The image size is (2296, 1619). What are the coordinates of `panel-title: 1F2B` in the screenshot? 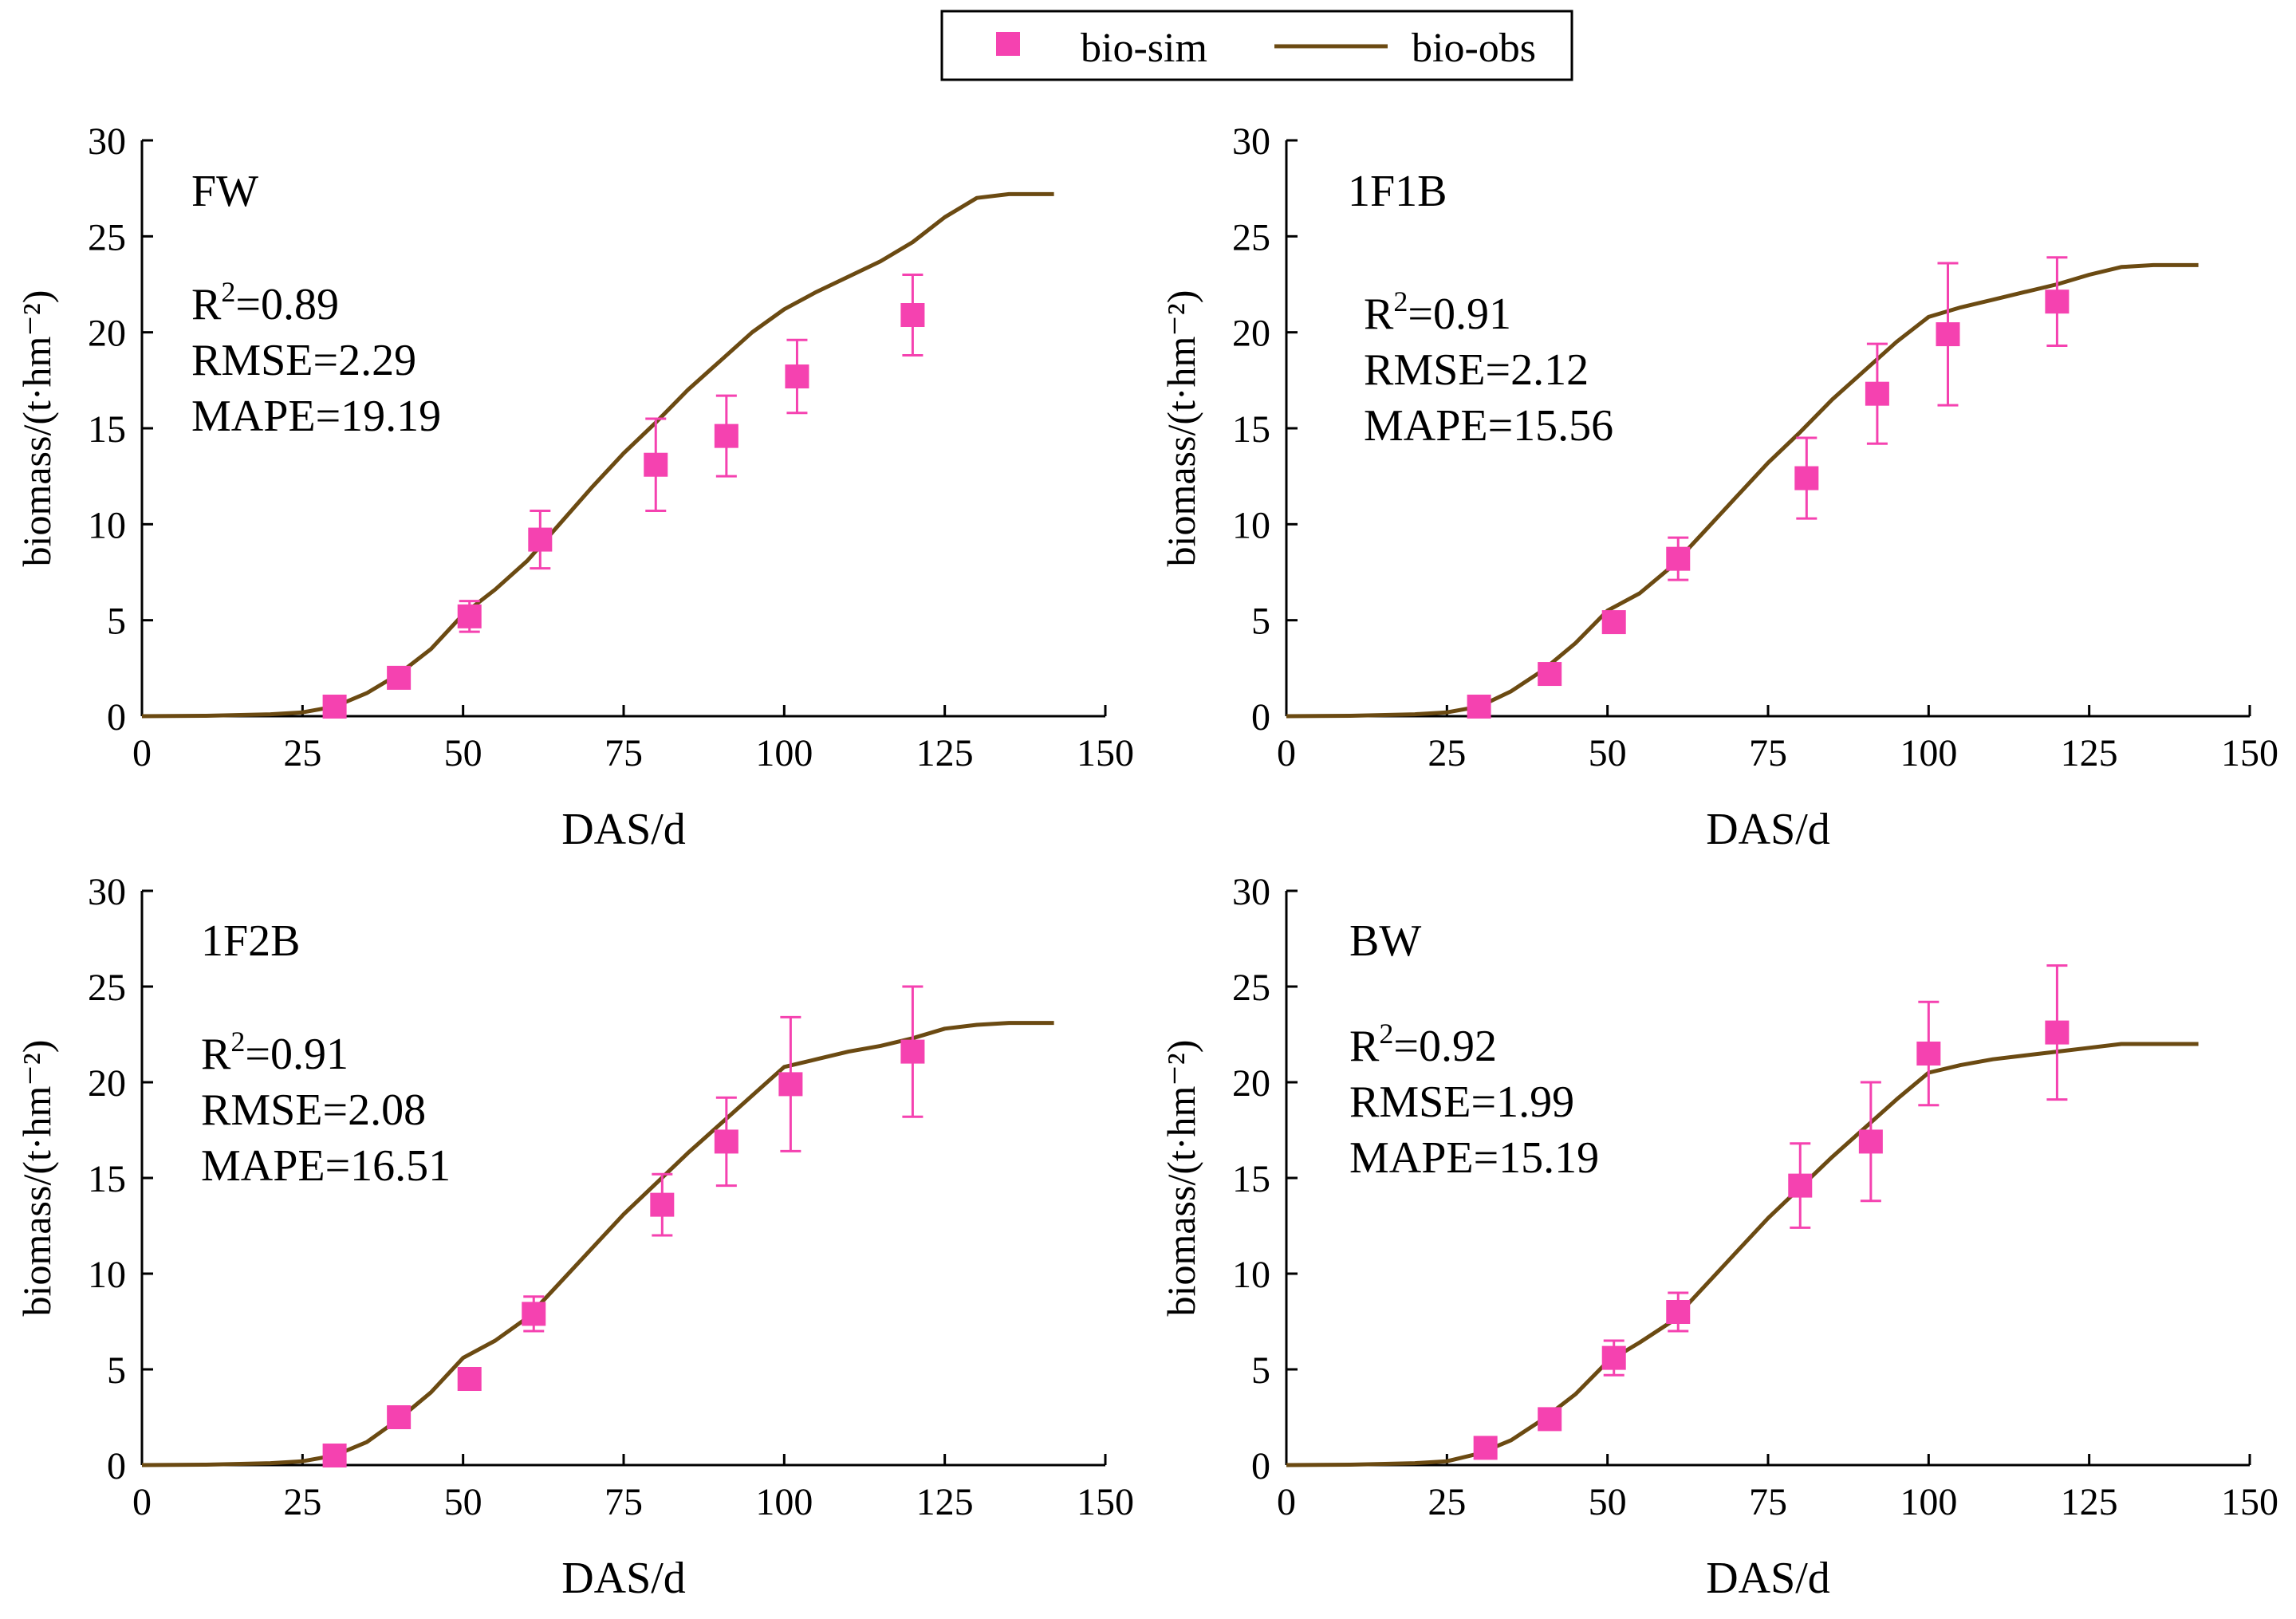 It's located at (251, 941).